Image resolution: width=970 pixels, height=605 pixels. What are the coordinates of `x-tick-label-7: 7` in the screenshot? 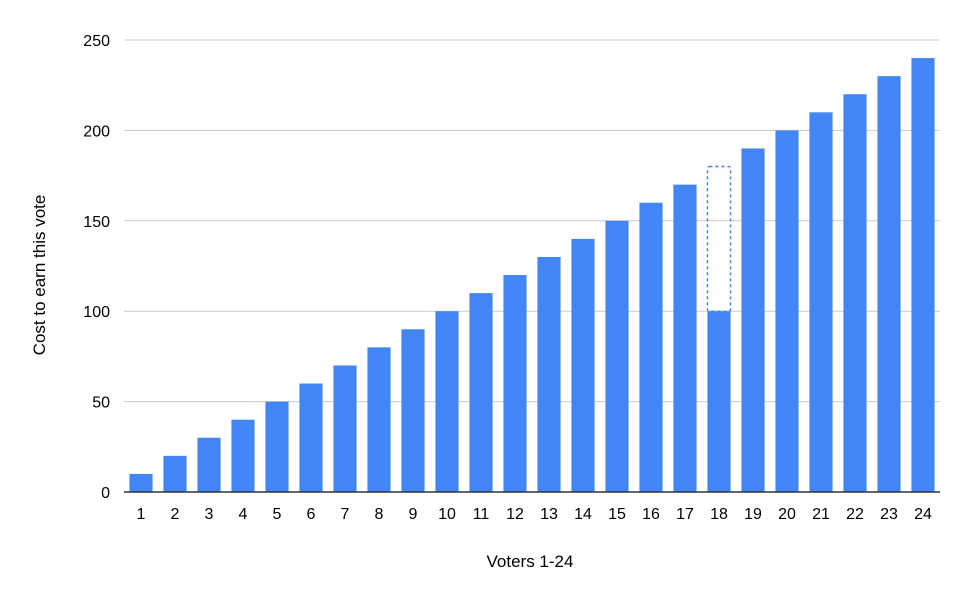 It's located at (345, 514).